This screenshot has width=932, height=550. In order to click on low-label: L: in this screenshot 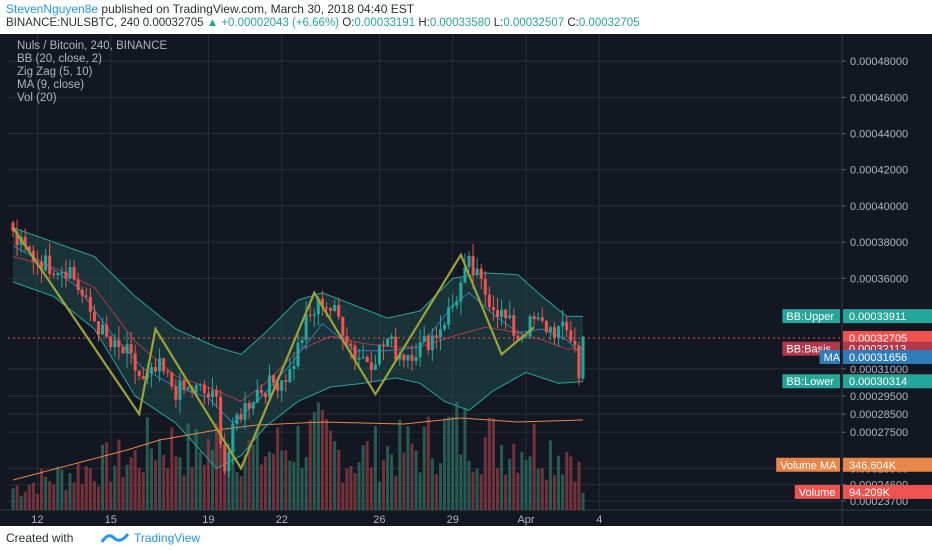, I will do `click(498, 23)`.